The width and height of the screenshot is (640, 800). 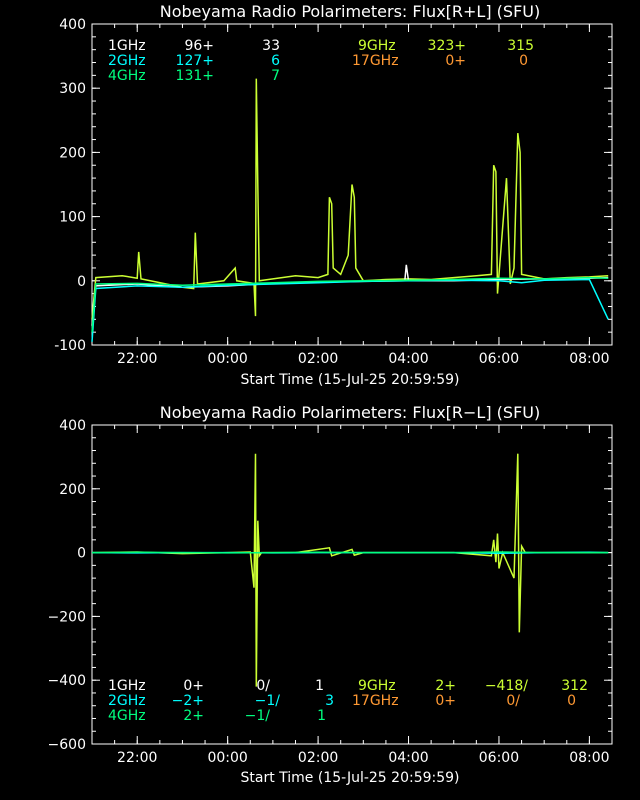 I want to click on legend-1ghz-value: 1, so click(x=319, y=686).